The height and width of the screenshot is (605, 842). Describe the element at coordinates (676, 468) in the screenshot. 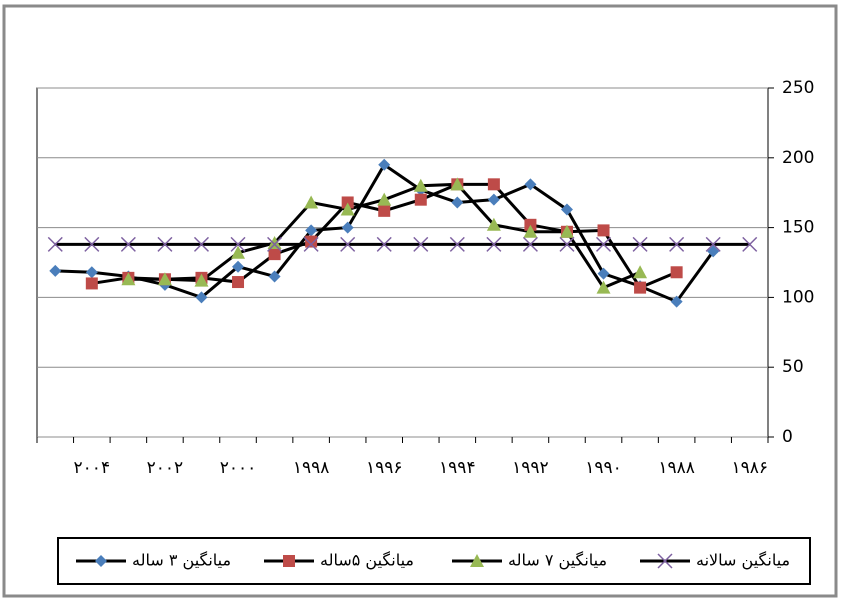

I see `x-tick-label: ۱۹۸۸` at that location.